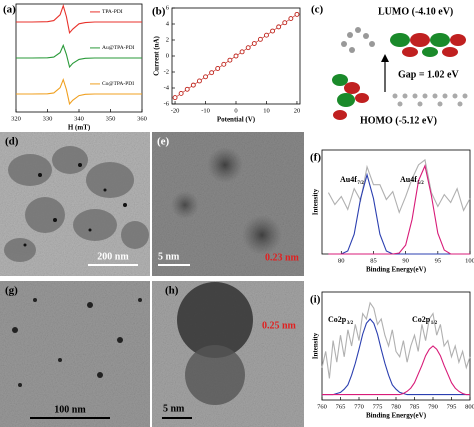 The width and height of the screenshot is (474, 427). I want to click on x-tick-label: 10, so click(266, 110).